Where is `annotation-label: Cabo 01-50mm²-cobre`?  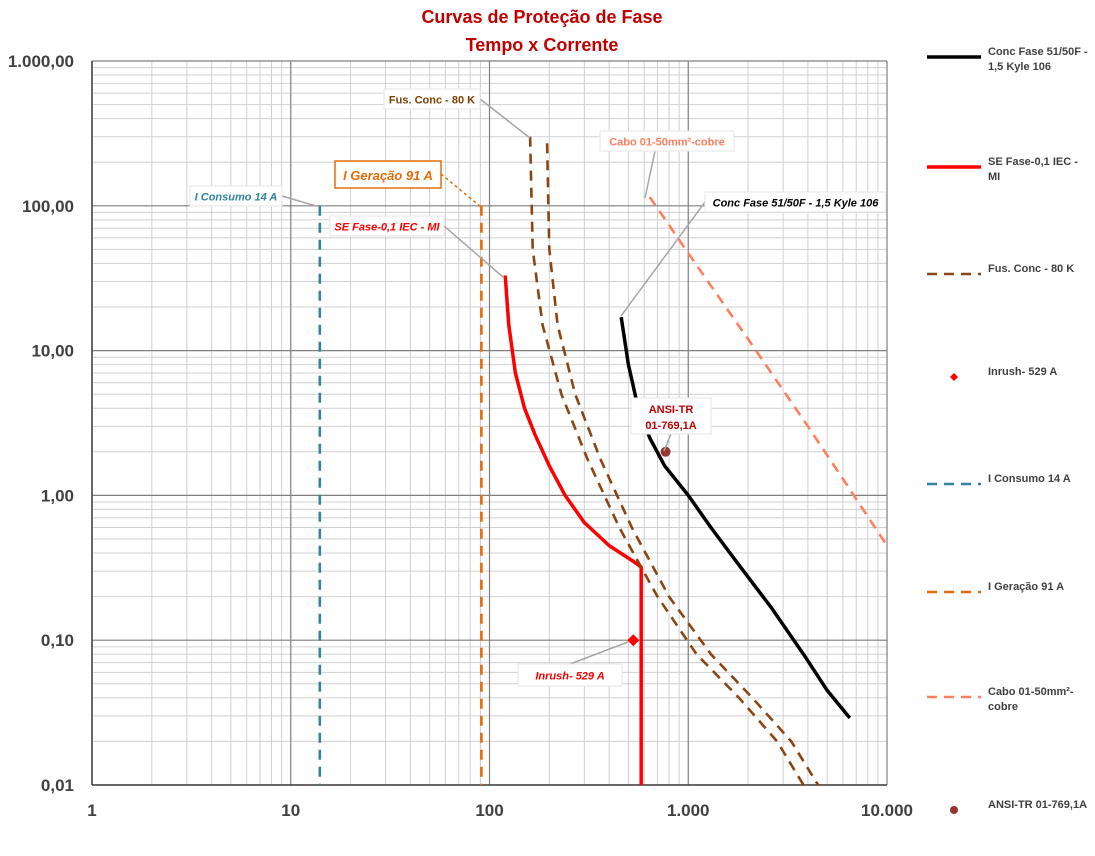 annotation-label: Cabo 01-50mm²-cobre is located at coordinates (667, 143).